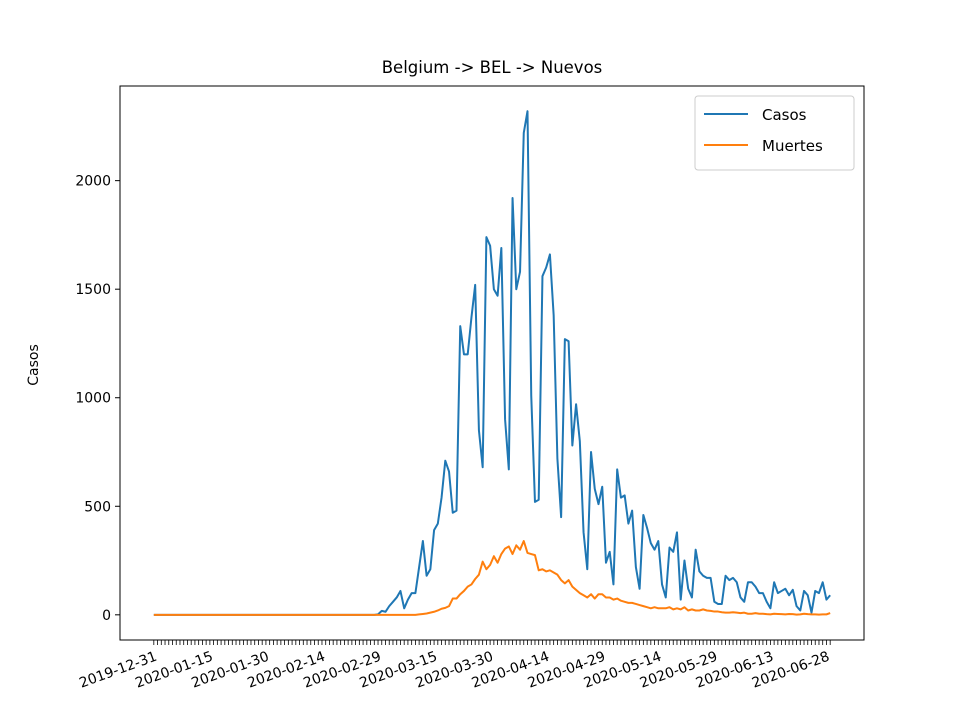 The image size is (960, 720). What do you see at coordinates (34, 365) in the screenshot?
I see `y-axis-label: Casos` at bounding box center [34, 365].